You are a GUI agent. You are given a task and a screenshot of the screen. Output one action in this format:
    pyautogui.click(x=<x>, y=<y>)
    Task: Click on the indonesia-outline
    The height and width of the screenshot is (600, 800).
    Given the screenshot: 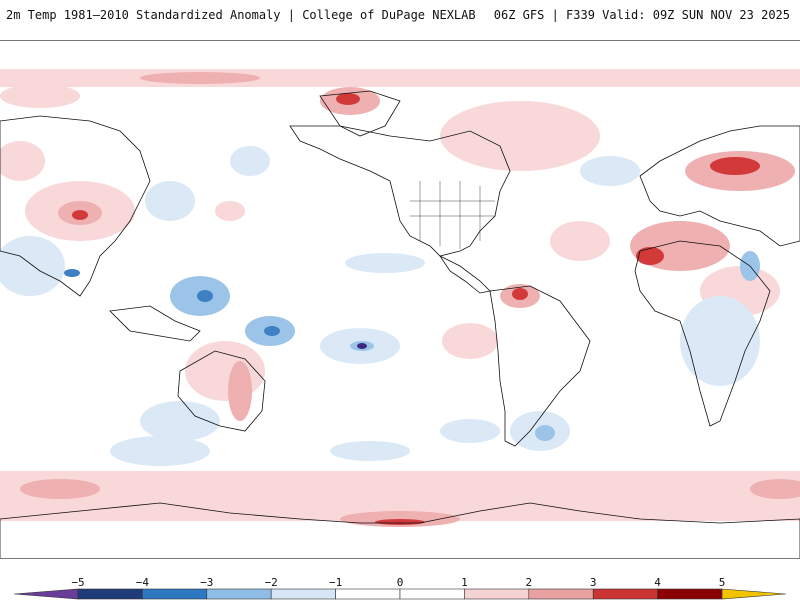 What is the action you would take?
    pyautogui.click(x=155, y=323)
    